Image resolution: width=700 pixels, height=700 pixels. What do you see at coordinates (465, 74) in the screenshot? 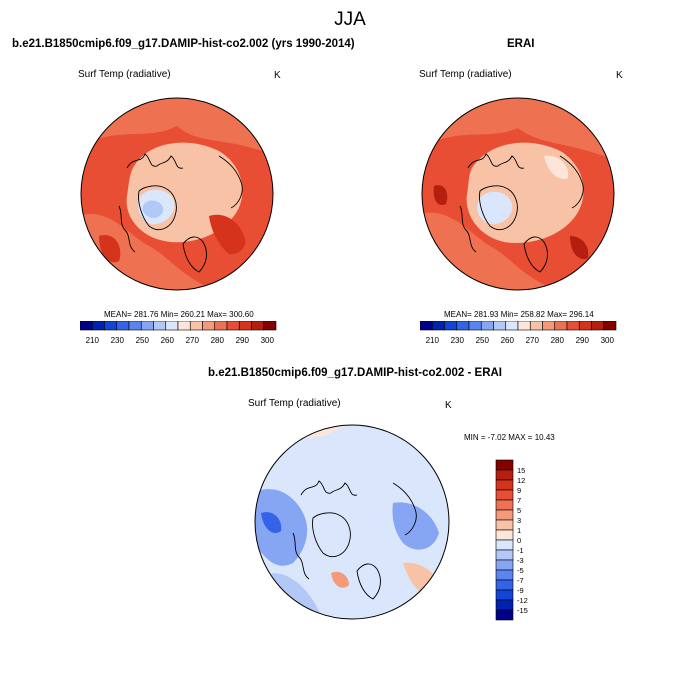
I see `panel-2-variable-label: Surf Temp (radiative)` at bounding box center [465, 74].